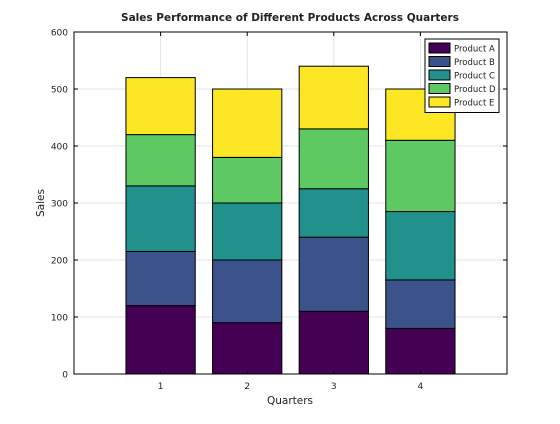 Image resolution: width=560 pixels, height=424 pixels. Describe the element at coordinates (65, 376) in the screenshot. I see `y-tick-label: 0` at that location.